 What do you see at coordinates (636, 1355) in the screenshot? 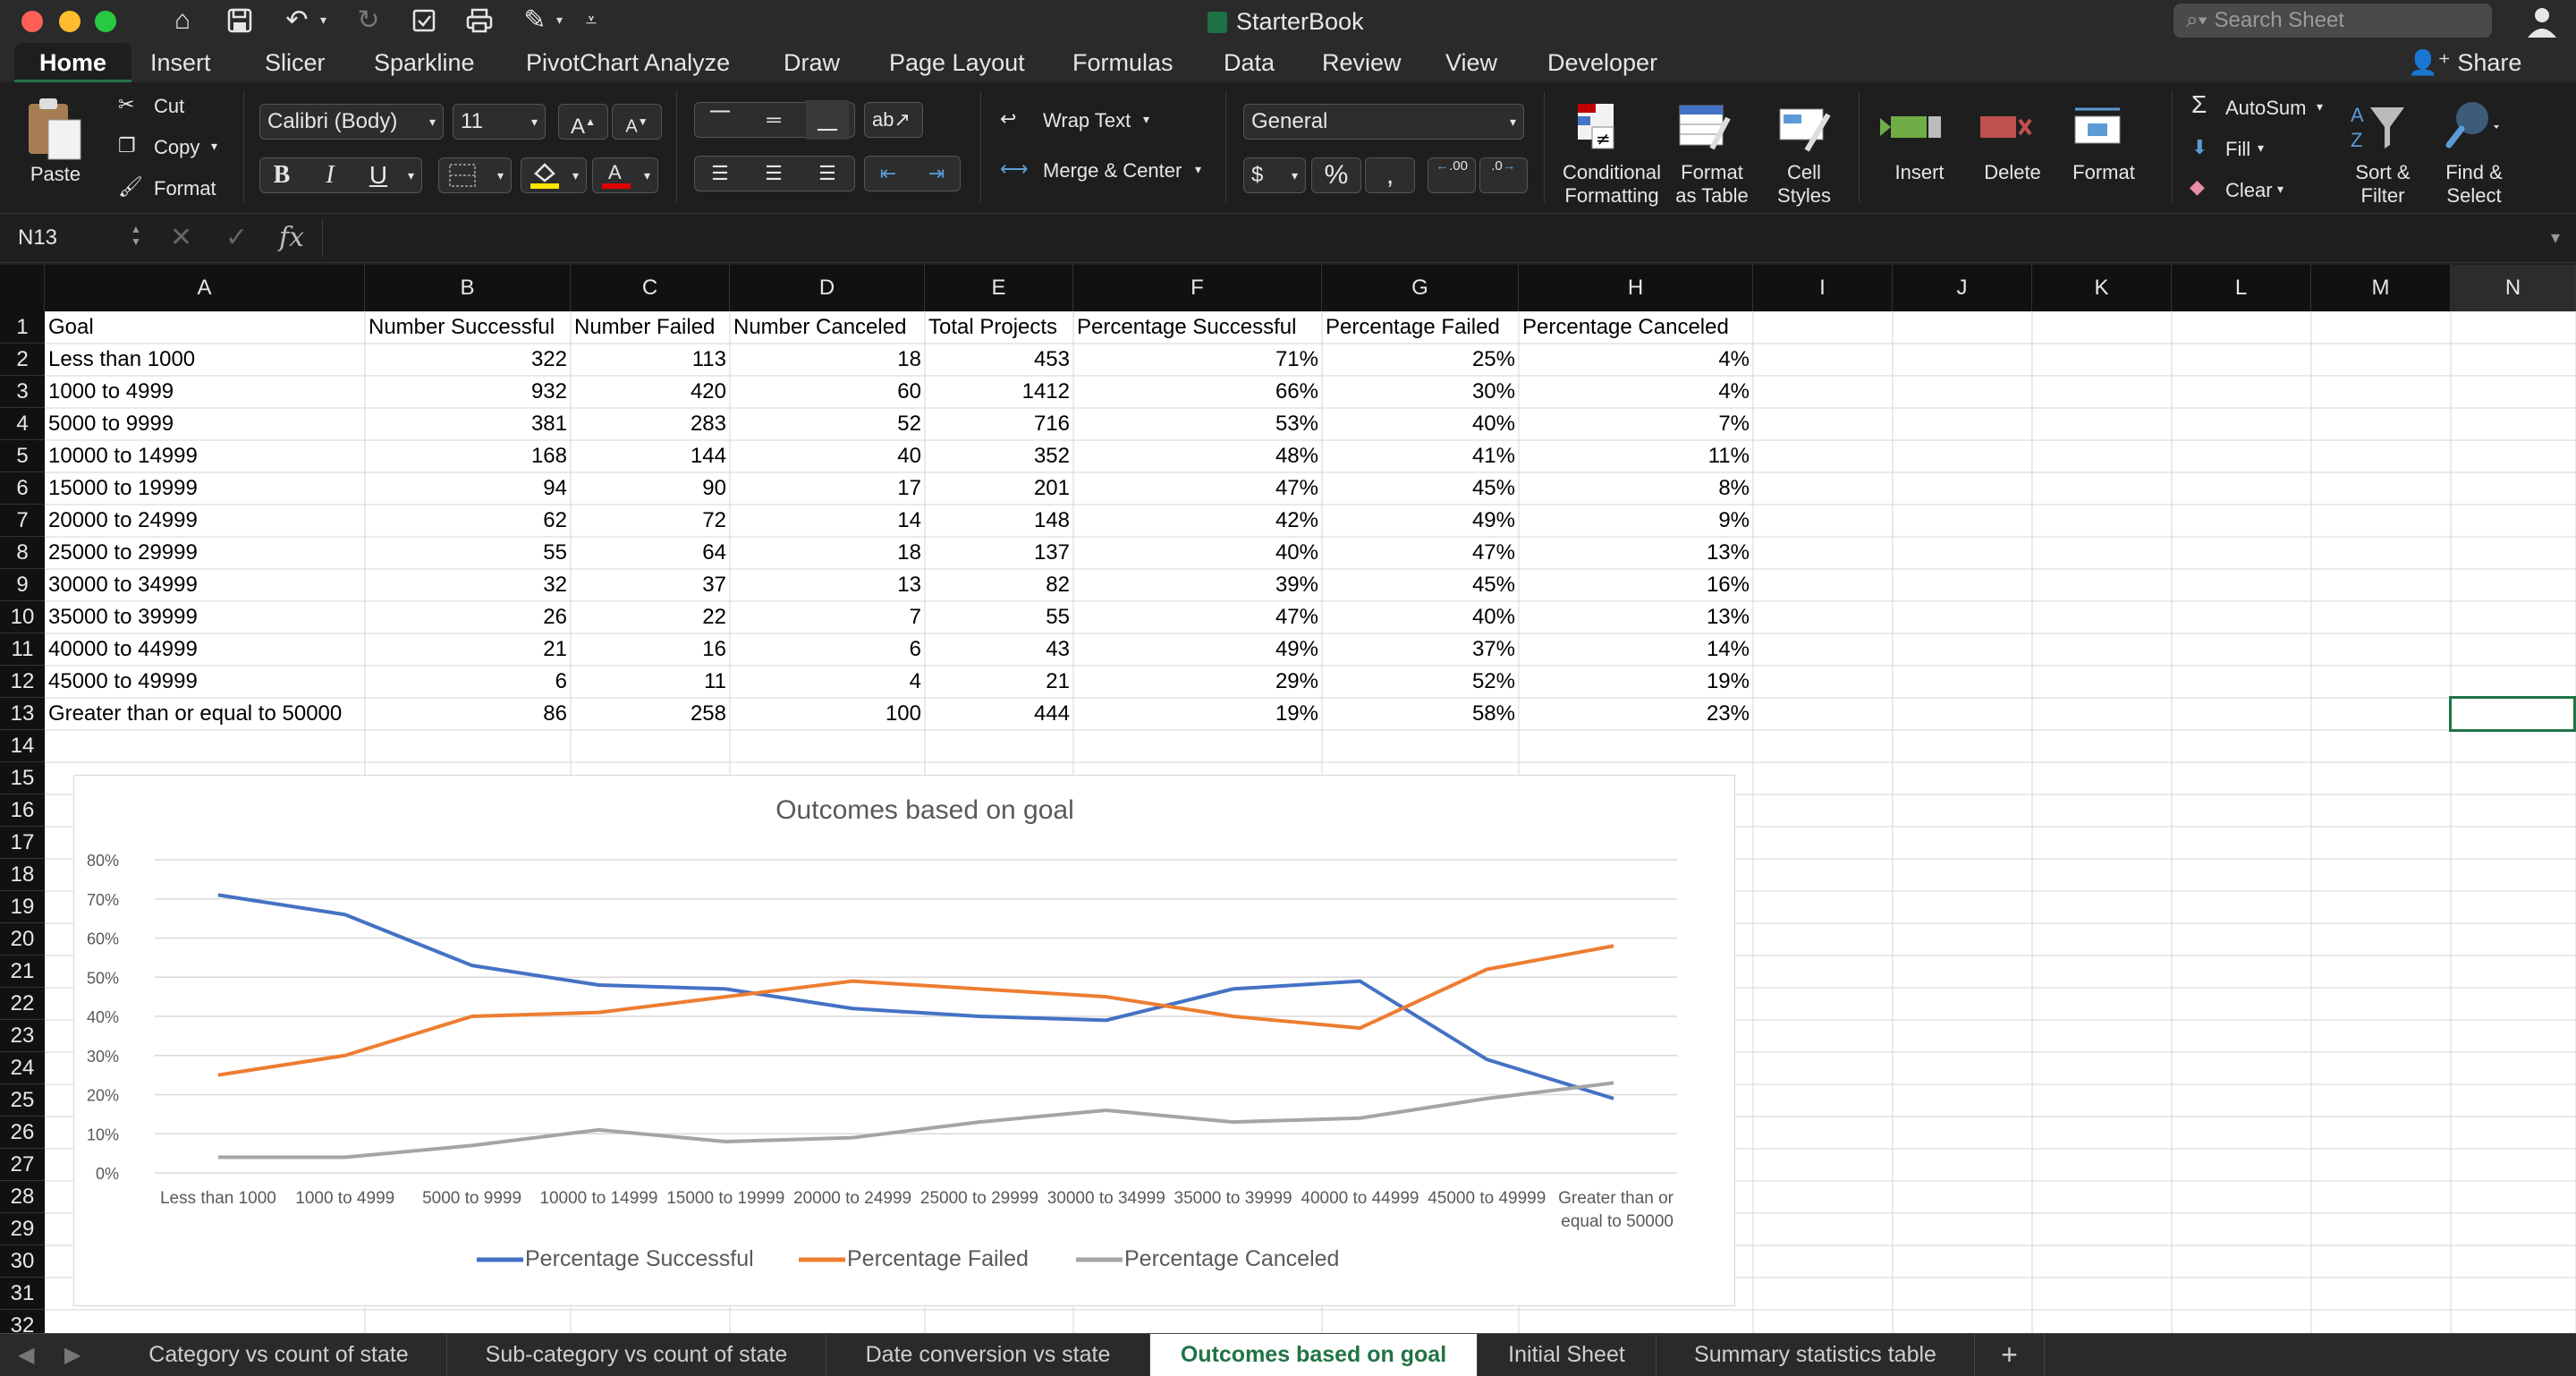
I see `sheet-tab: Sub-category vs count of state` at bounding box center [636, 1355].